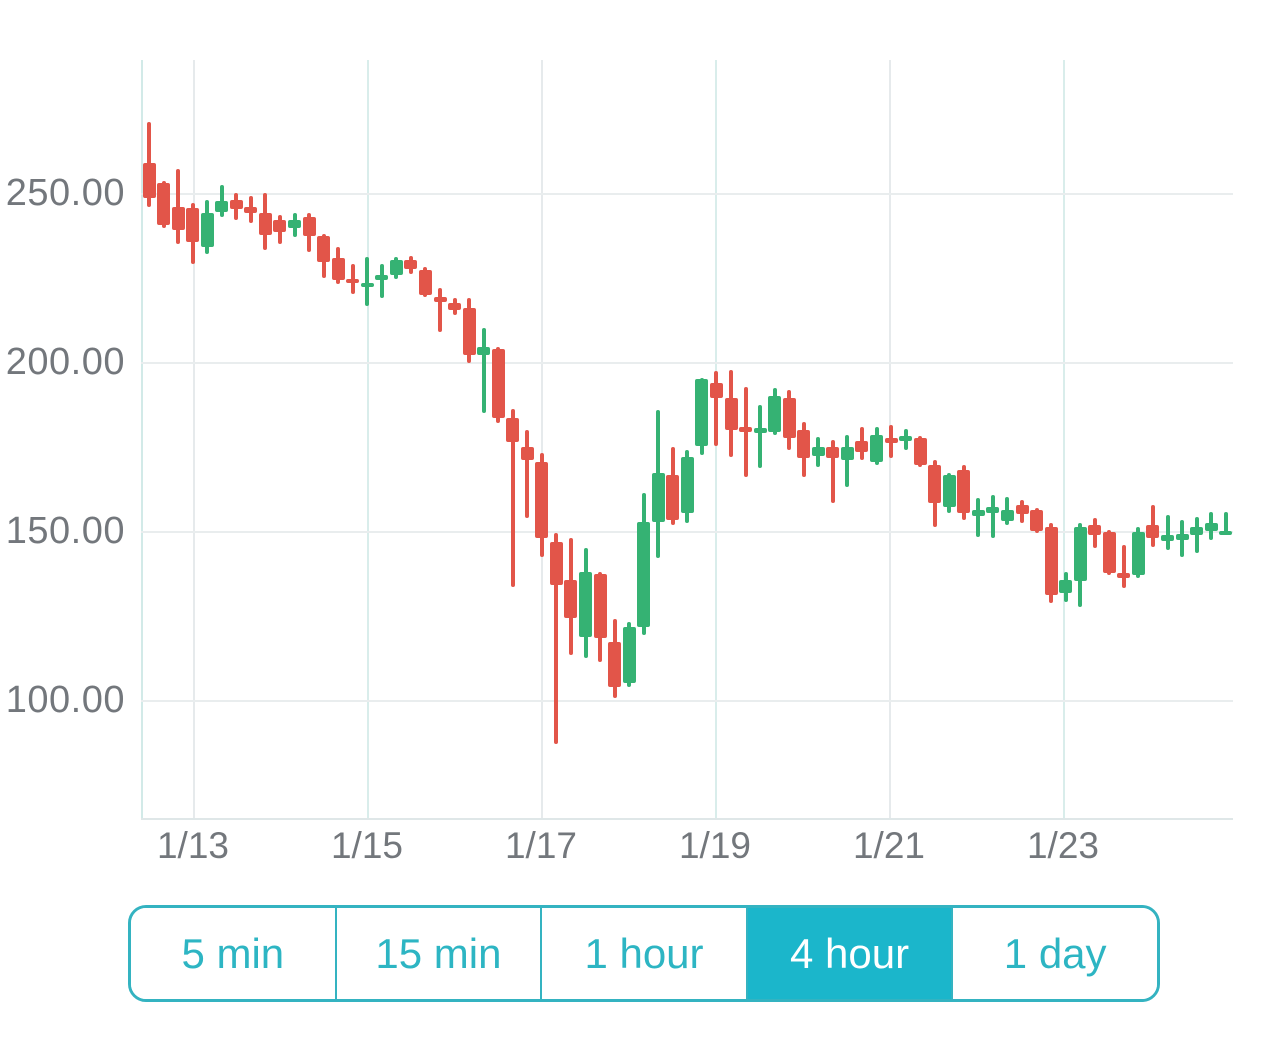  I want to click on x-axis-label: 1/23, so click(1062, 845).